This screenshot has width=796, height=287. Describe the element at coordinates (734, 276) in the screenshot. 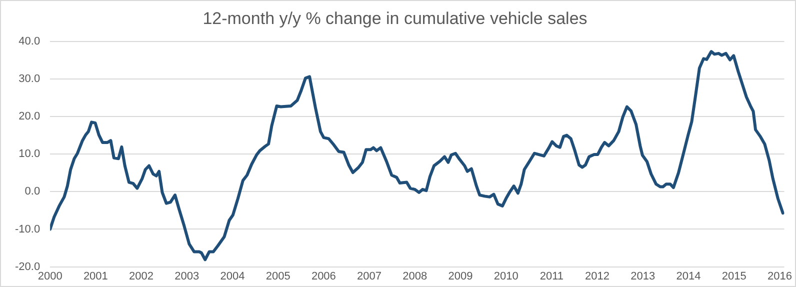

I see `x-tick-label: 2015` at that location.